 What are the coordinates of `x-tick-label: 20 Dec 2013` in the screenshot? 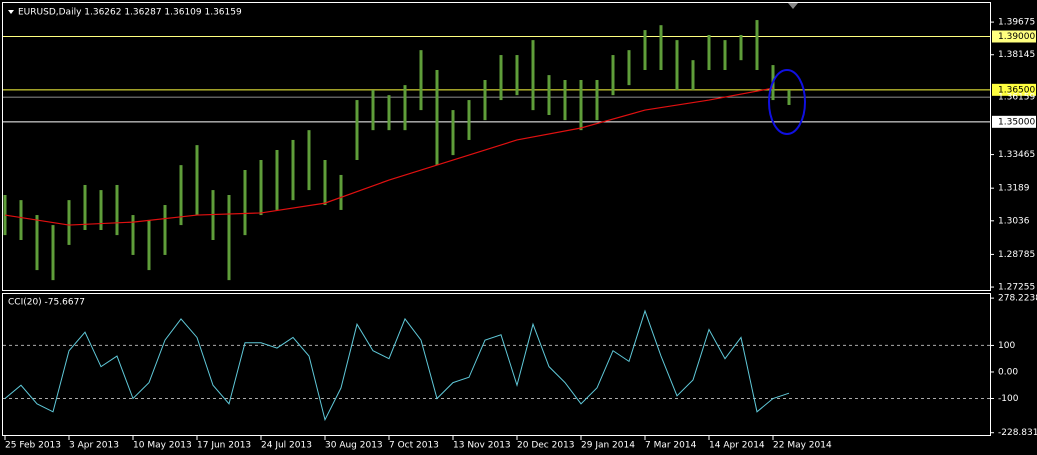 It's located at (546, 446).